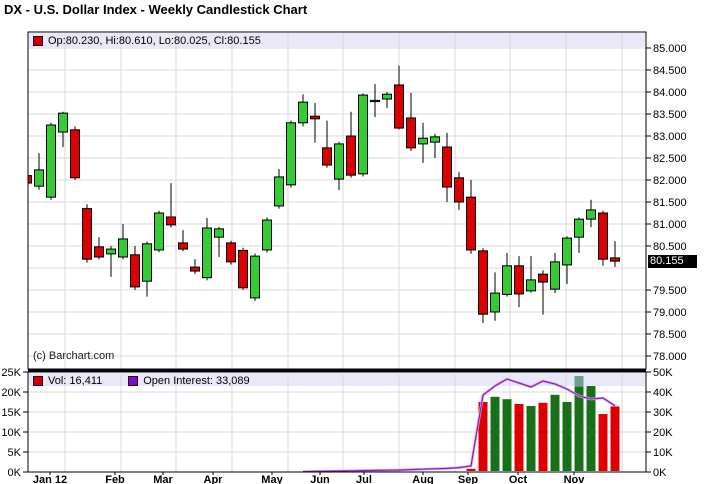 The width and height of the screenshot is (713, 484). I want to click on volume-legend-strip, so click(337, 379).